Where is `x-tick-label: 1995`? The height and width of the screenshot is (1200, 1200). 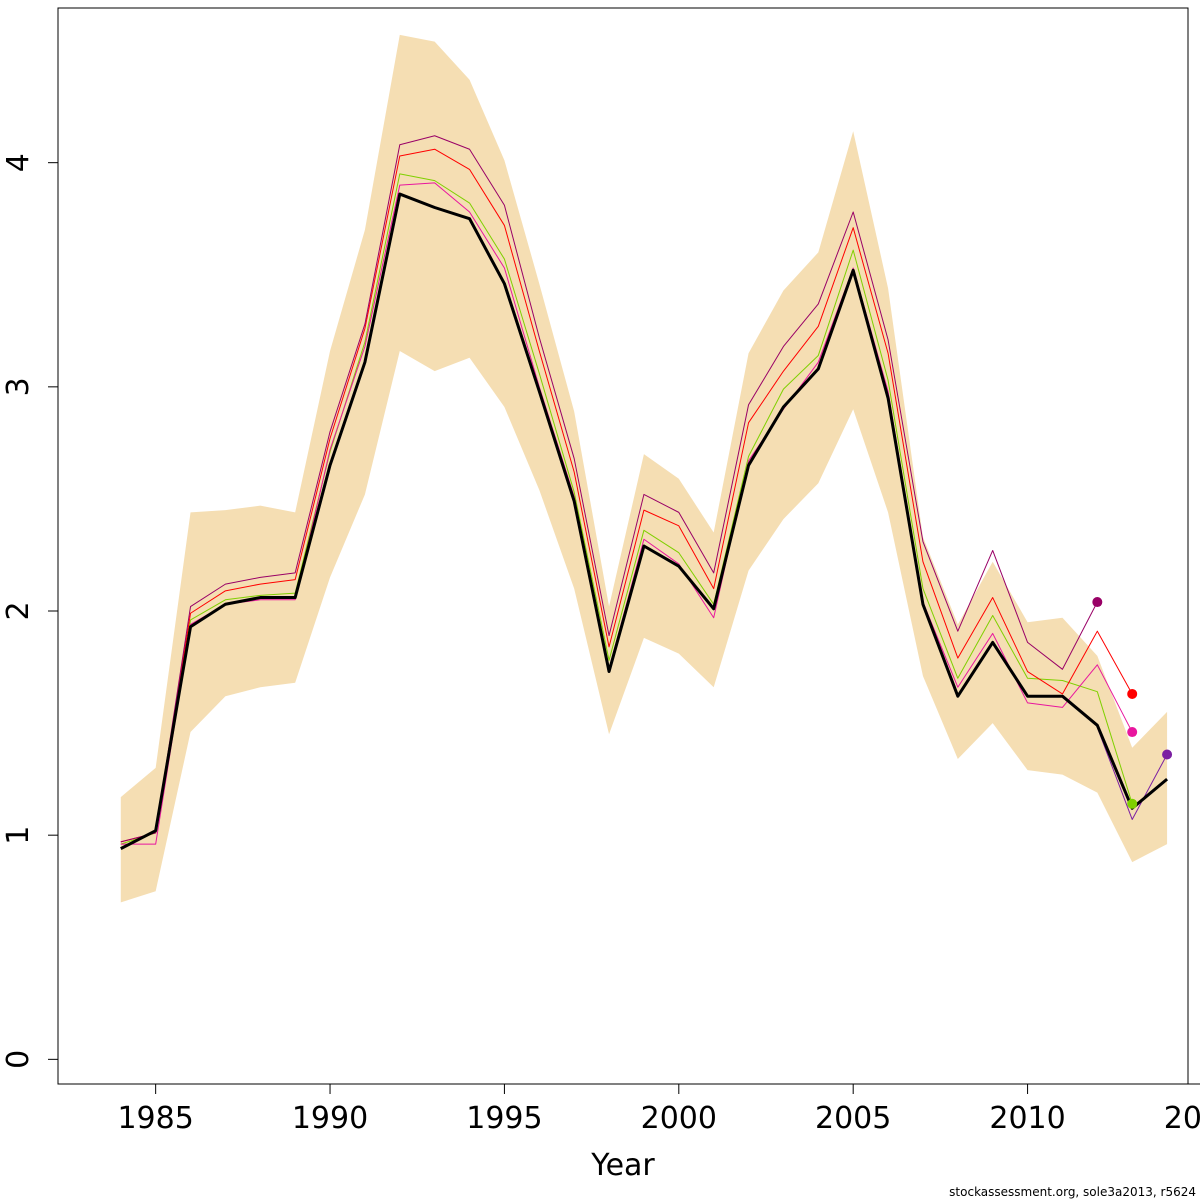
x-tick-label: 1995 is located at coordinates (504, 1118).